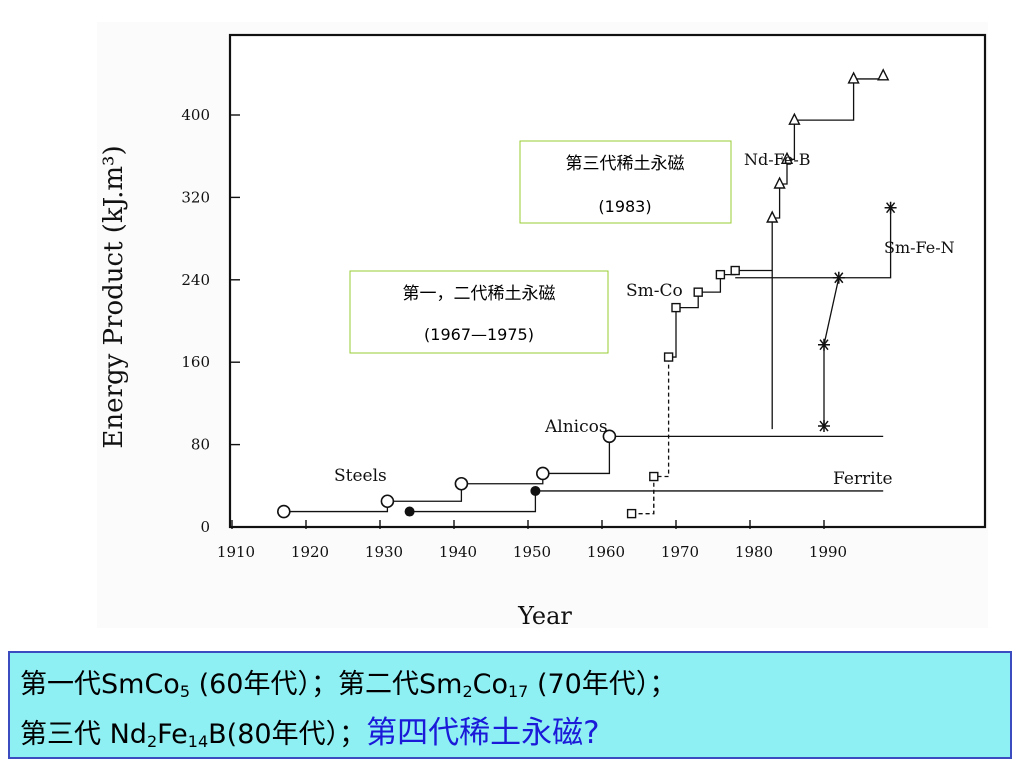  I want to click on gen2-text: (60年代）；第二代, so click(304, 684).